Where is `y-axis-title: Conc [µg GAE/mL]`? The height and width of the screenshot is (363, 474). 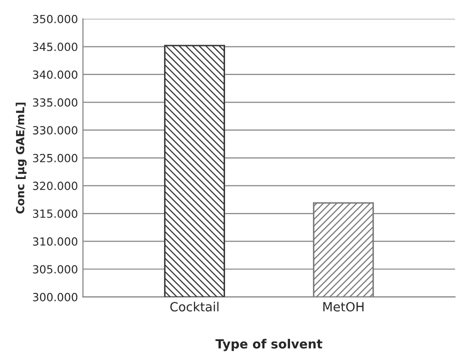
y-axis-title: Conc [µg GAE/mL] is located at coordinates (21, 158).